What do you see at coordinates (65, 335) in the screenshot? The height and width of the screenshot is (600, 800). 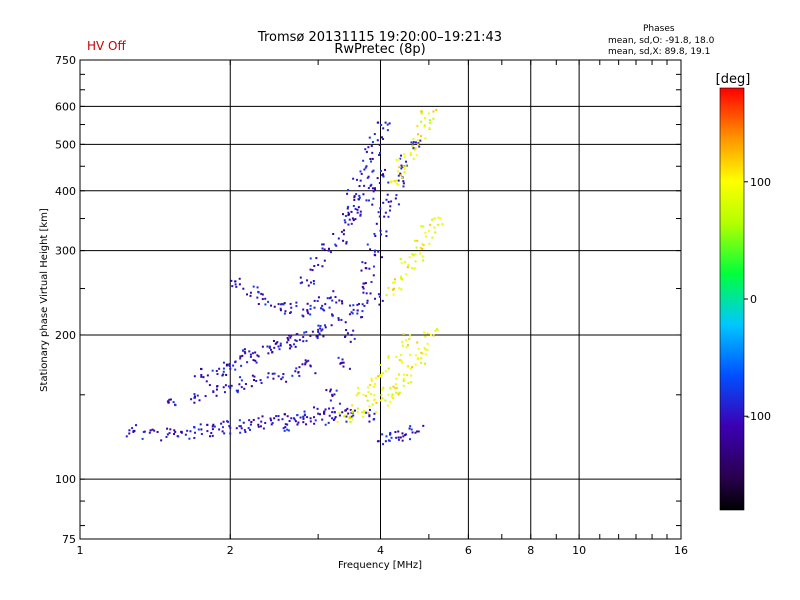 I see `y-tick-label: 200` at bounding box center [65, 335].